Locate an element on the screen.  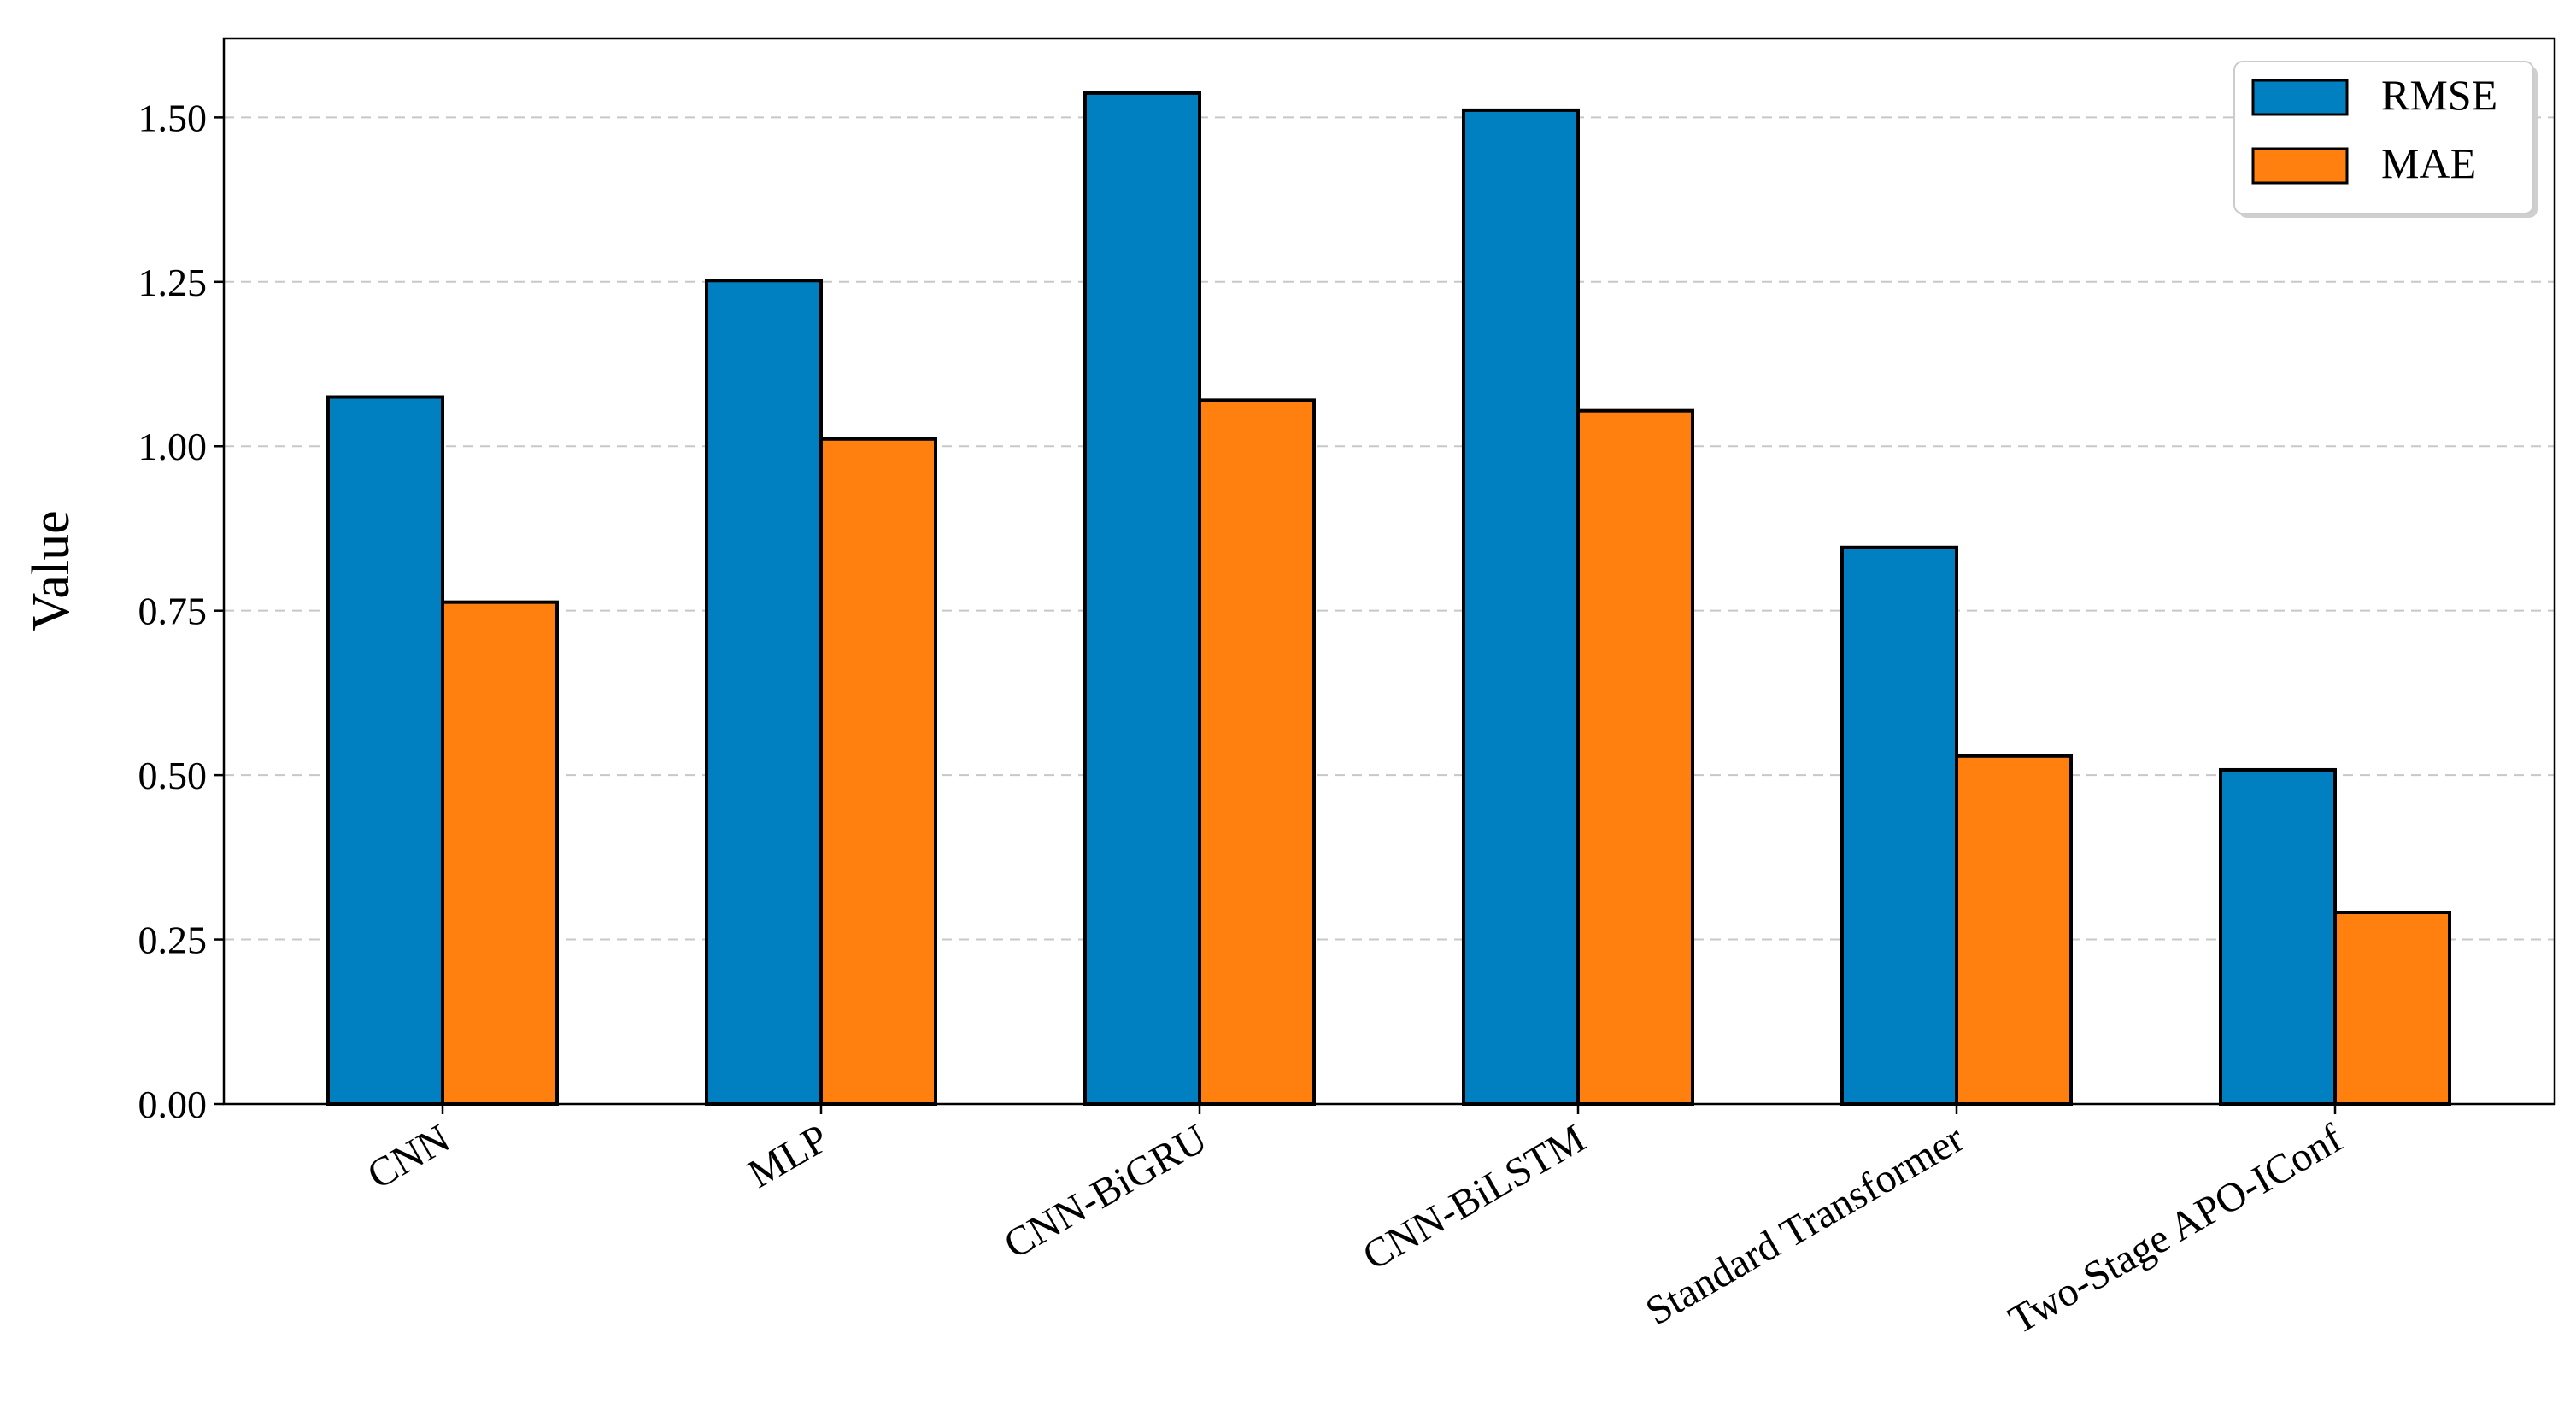
legend-label-rmse: RMSE is located at coordinates (2439, 95).